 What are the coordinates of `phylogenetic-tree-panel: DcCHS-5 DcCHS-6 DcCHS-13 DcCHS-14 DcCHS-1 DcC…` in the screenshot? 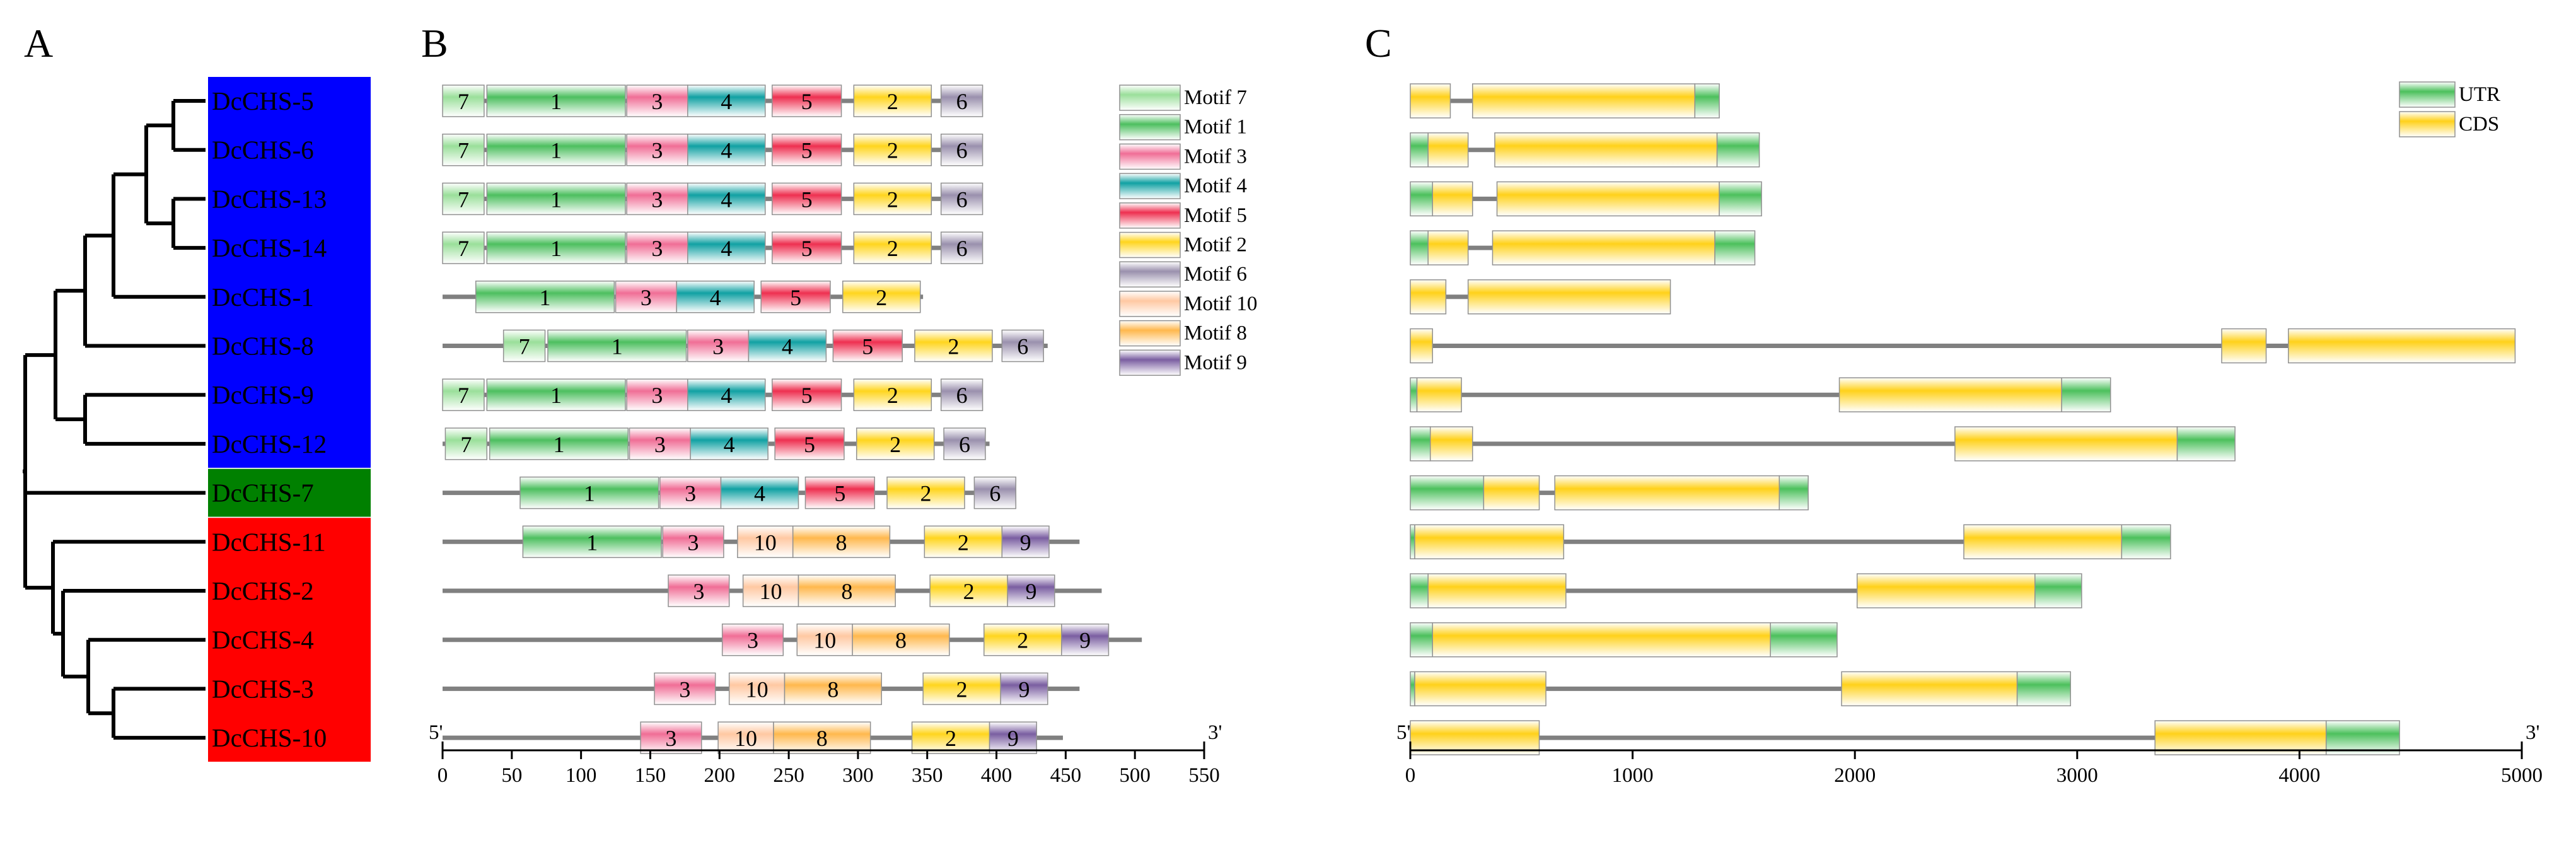 It's located at (197, 419).